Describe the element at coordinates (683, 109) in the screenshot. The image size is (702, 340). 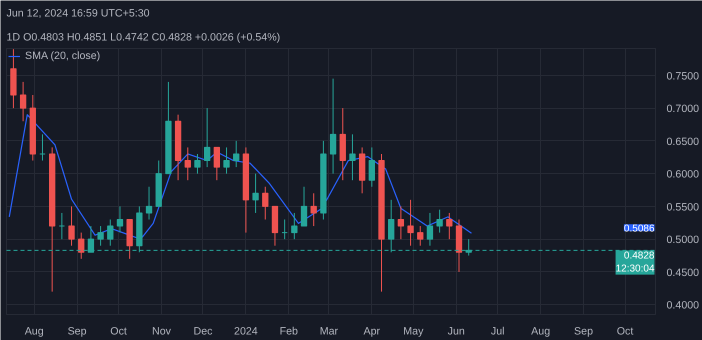
I see `y-tick-label: 0.7000` at that location.